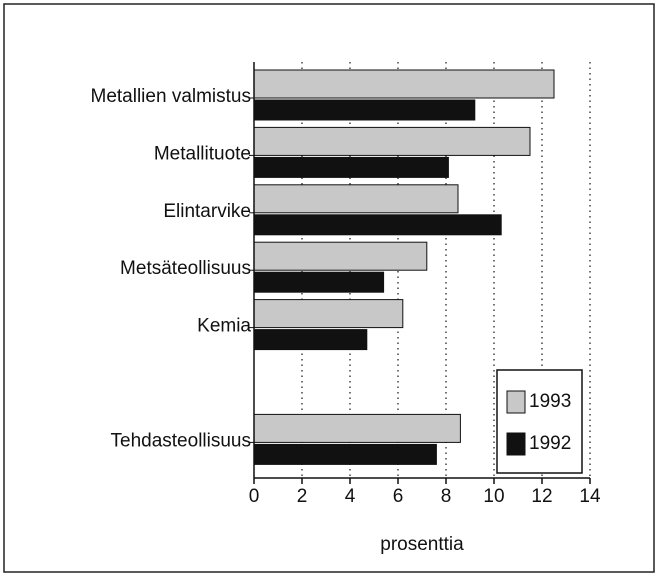 The width and height of the screenshot is (658, 576). What do you see at coordinates (181, 440) in the screenshot?
I see `y-tick-label: Tehdasteollisuus` at bounding box center [181, 440].